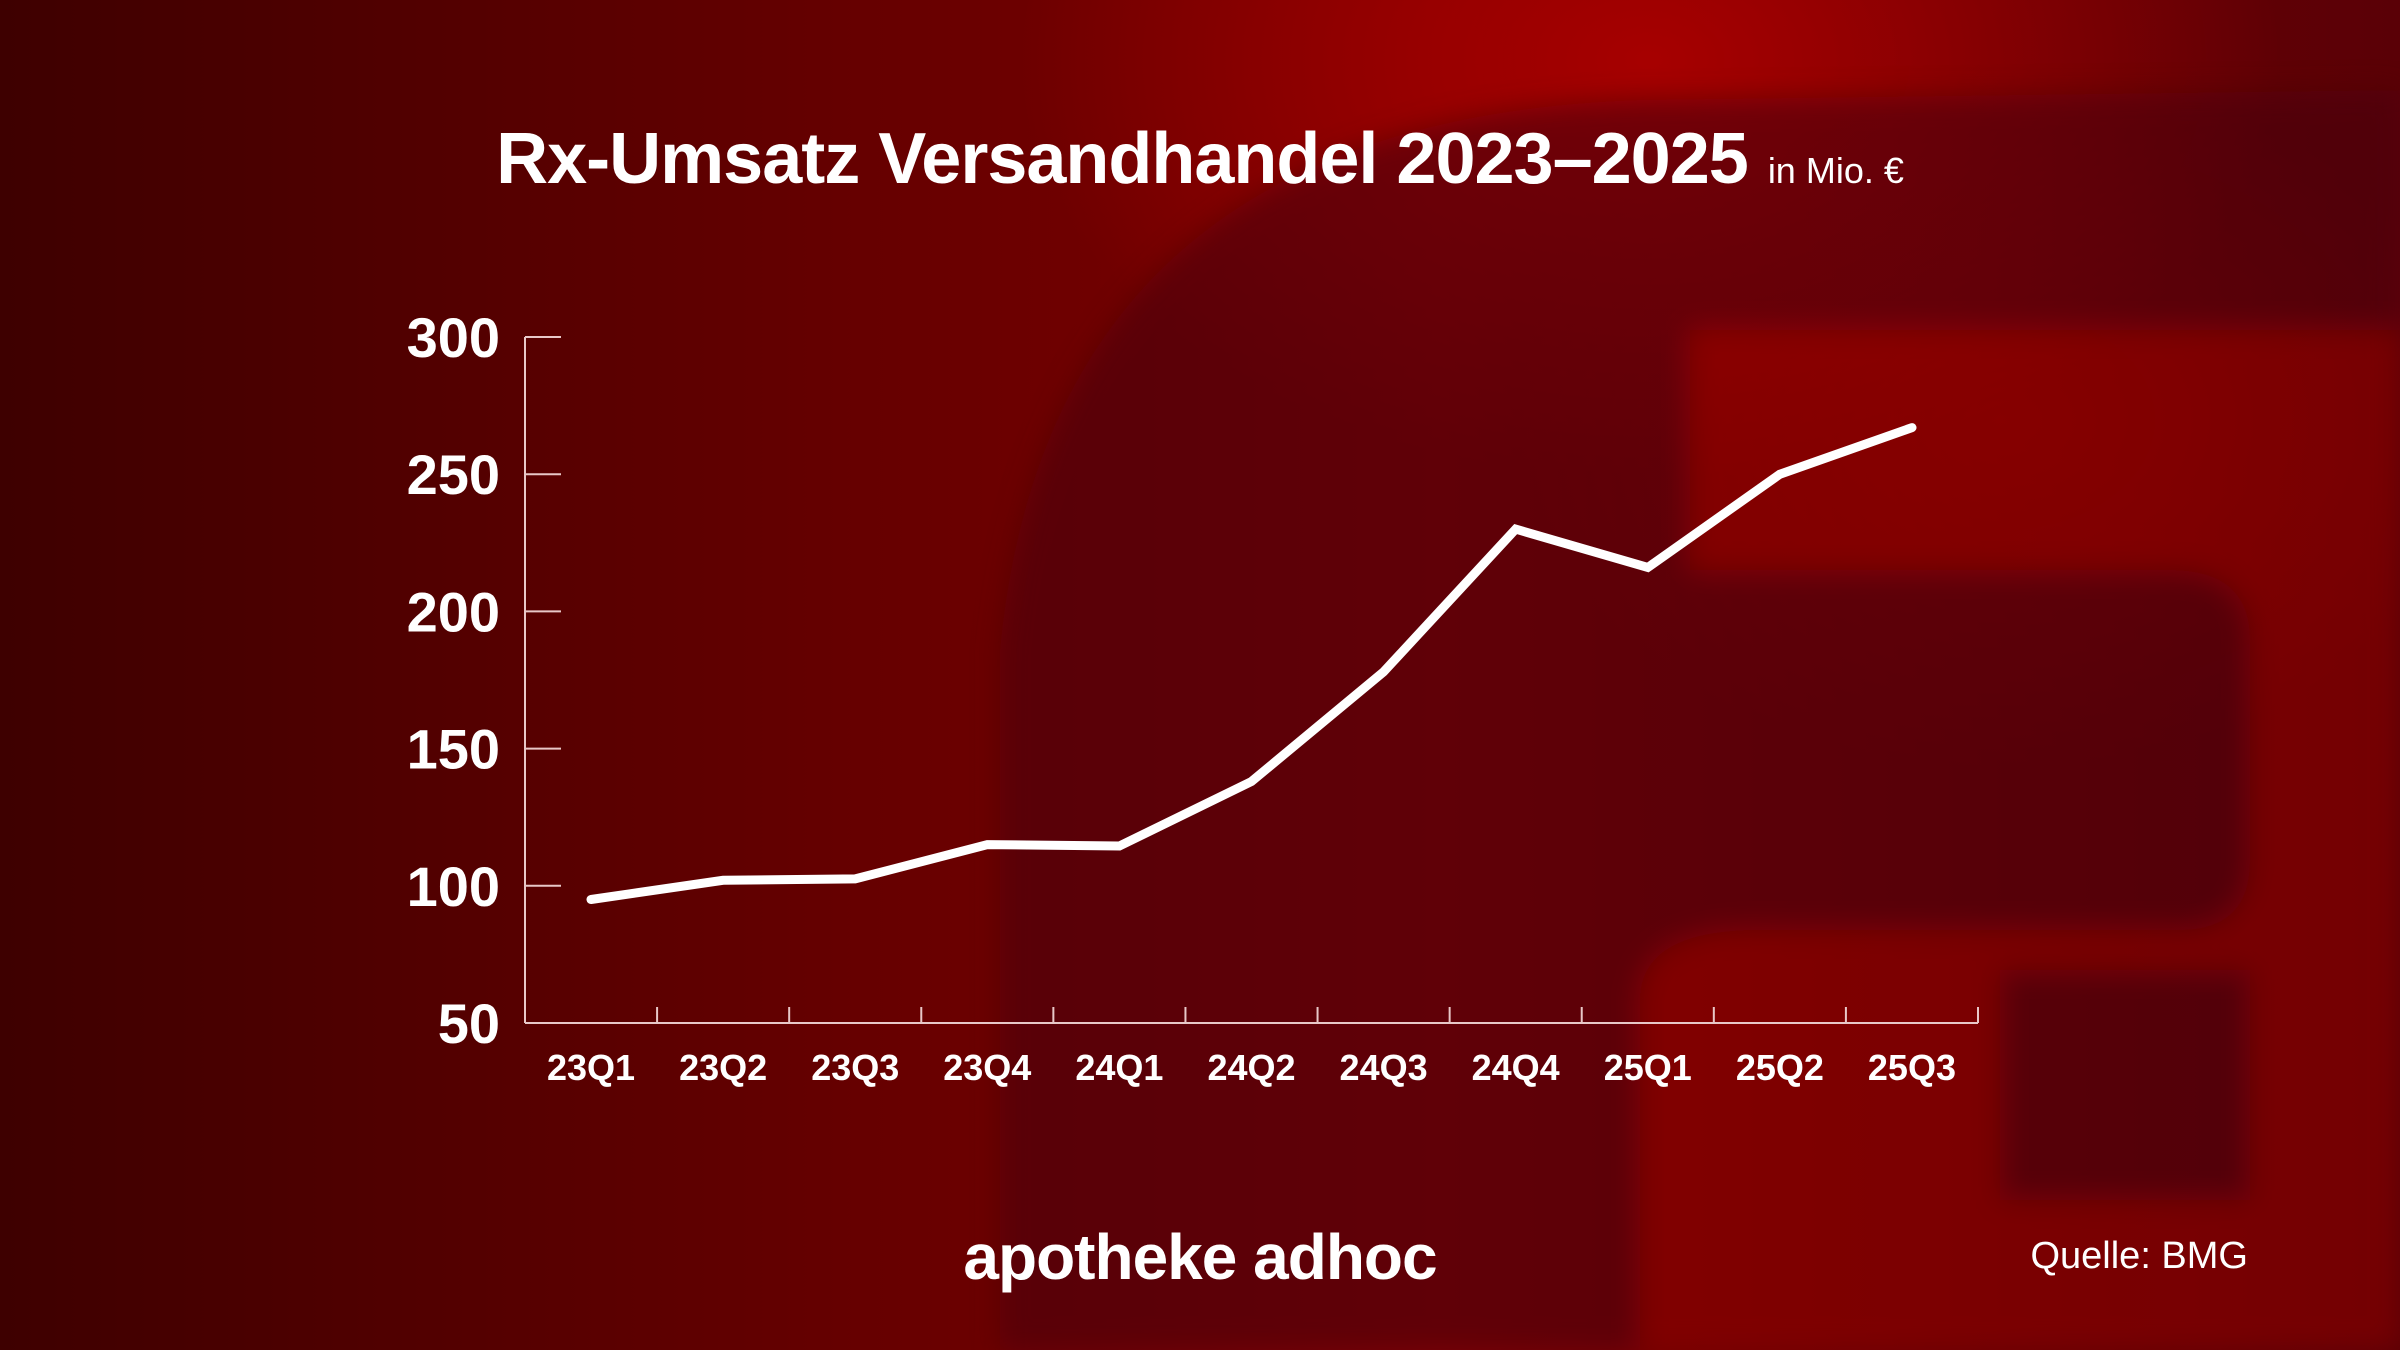 The width and height of the screenshot is (2400, 1350). What do you see at coordinates (1200, 1257) in the screenshot?
I see `brand-logo: apotheke adhoc` at bounding box center [1200, 1257].